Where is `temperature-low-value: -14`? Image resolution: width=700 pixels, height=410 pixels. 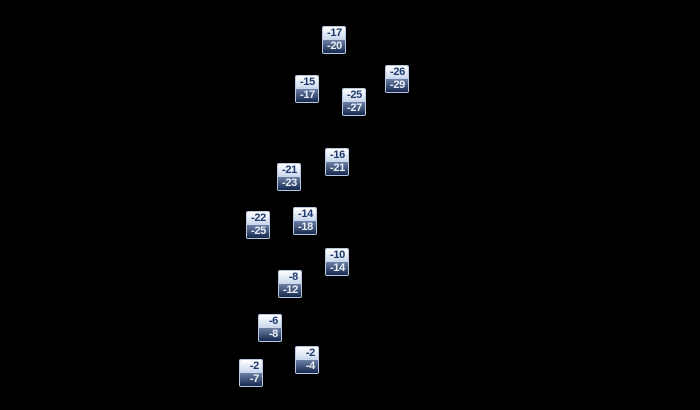
temperature-low-value: -14 is located at coordinates (337, 268).